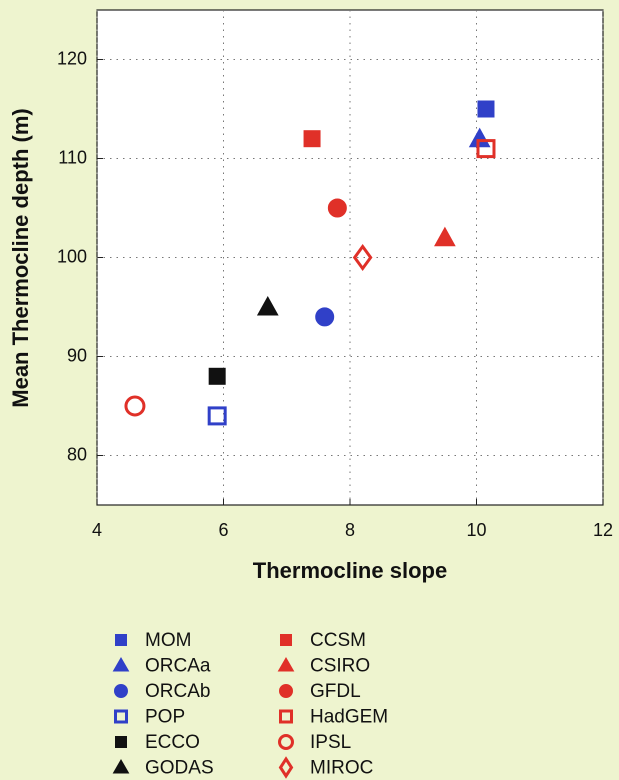 The height and width of the screenshot is (780, 619). What do you see at coordinates (603, 530) in the screenshot?
I see `x-tick-label: 12` at bounding box center [603, 530].